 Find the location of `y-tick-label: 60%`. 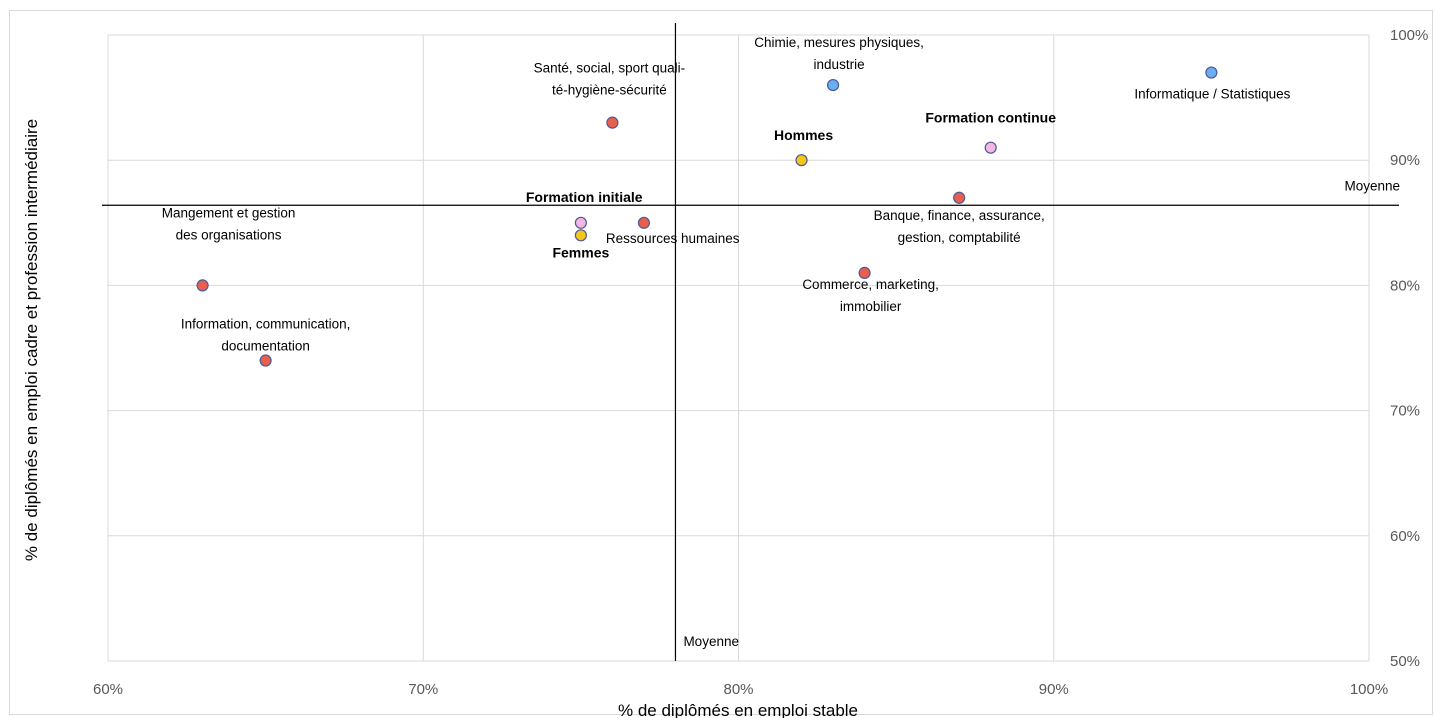

y-tick-label: 60% is located at coordinates (1405, 536).